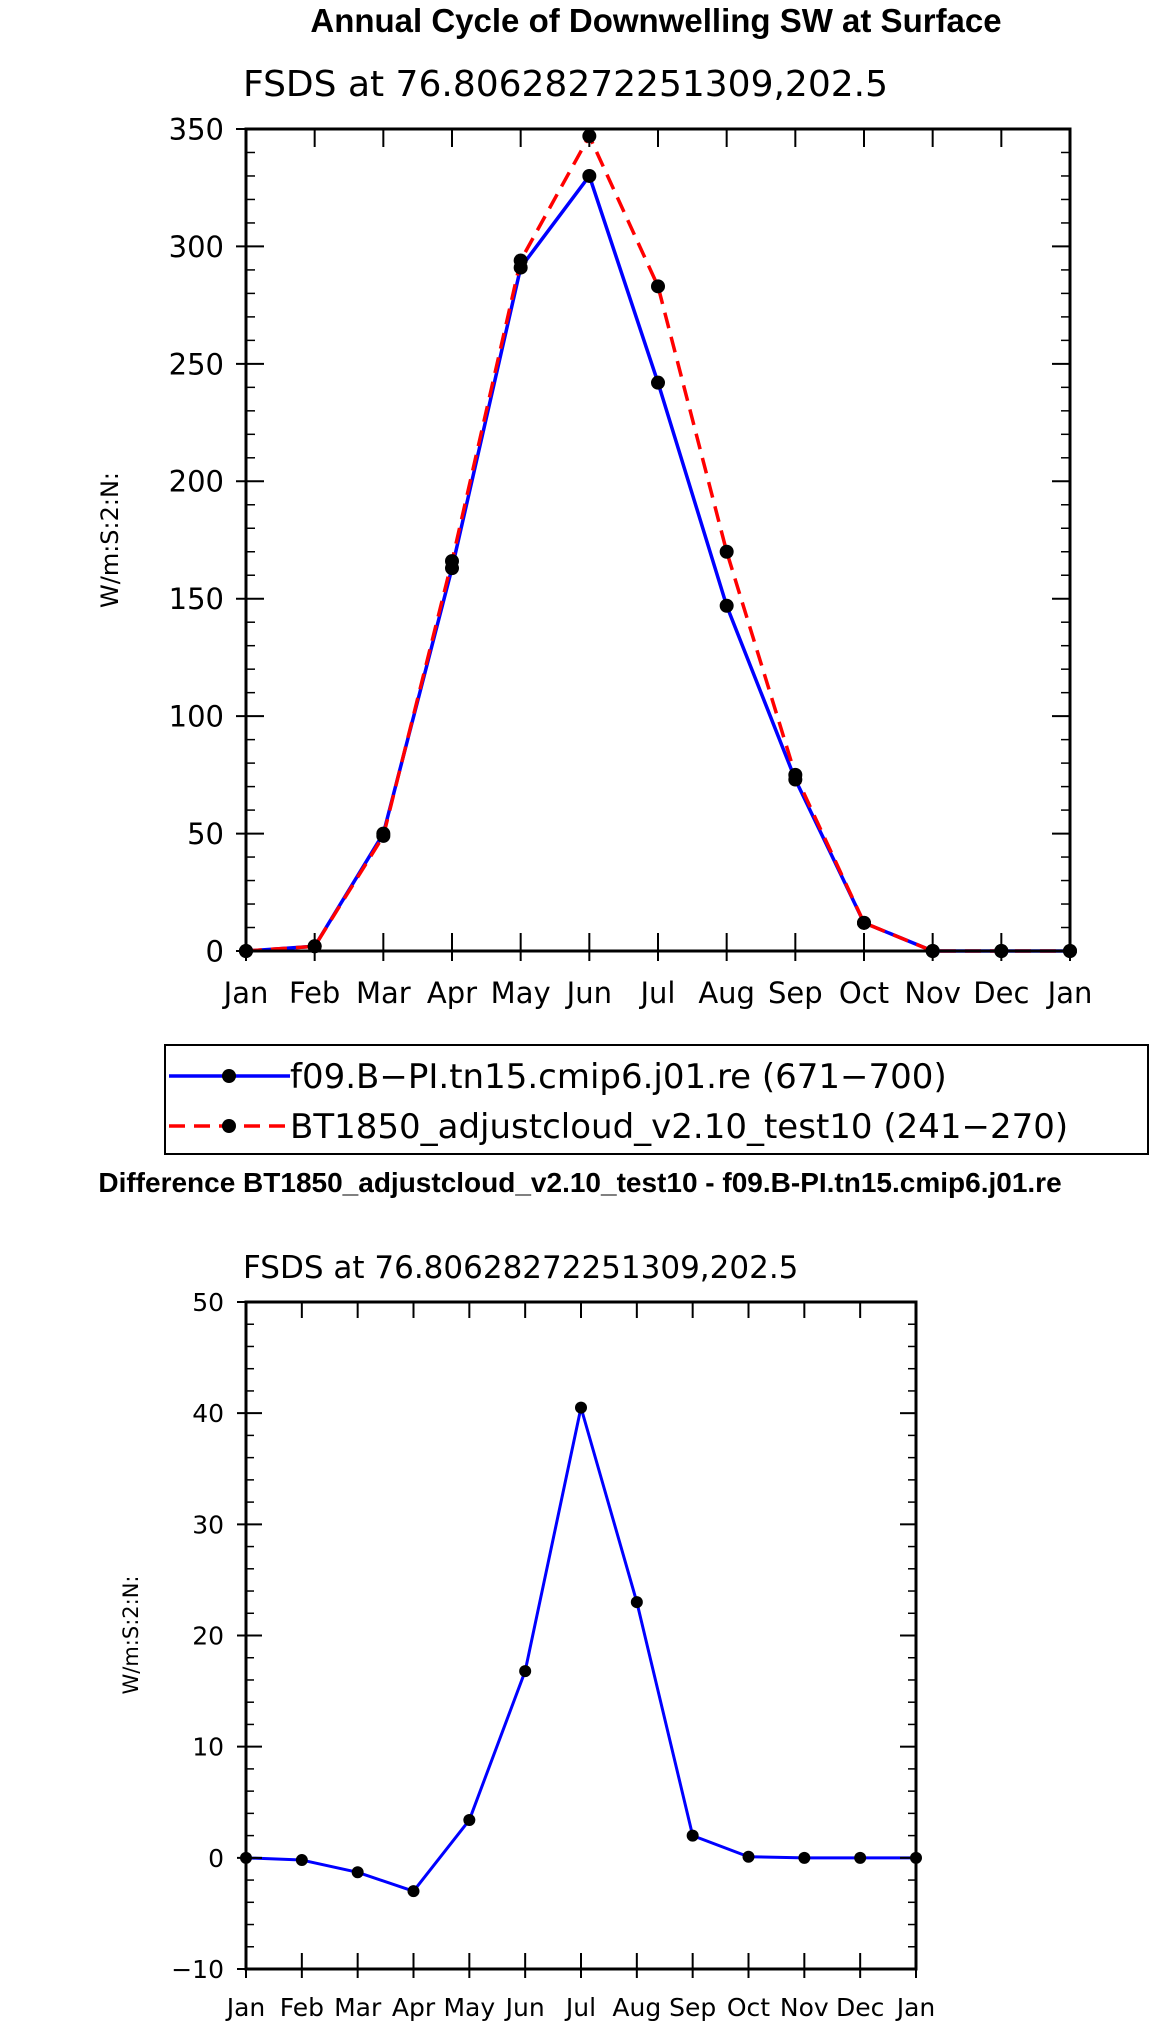 This screenshot has width=1161, height=2032. What do you see at coordinates (208, 1524) in the screenshot?
I see `chart2-y-tick-label: 30` at bounding box center [208, 1524].